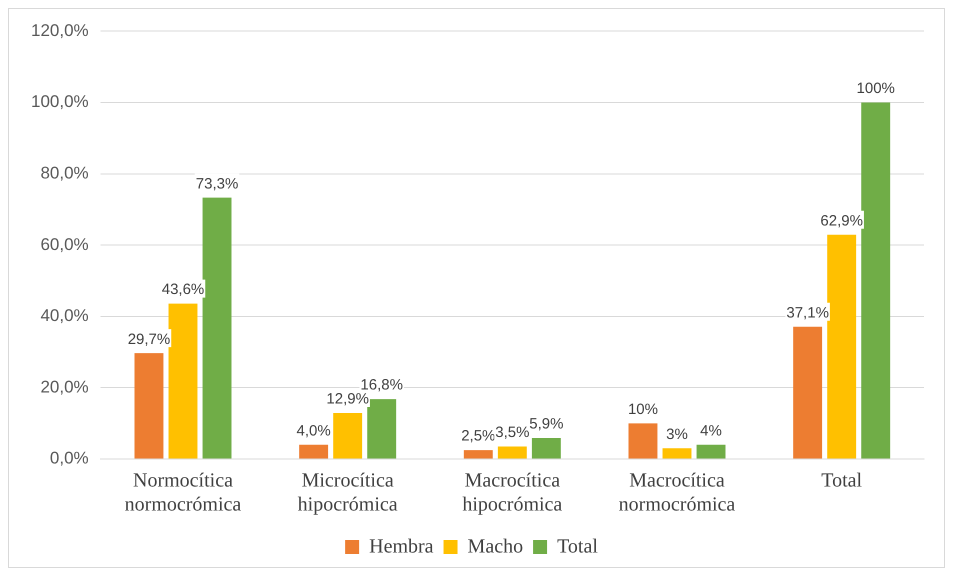  What do you see at coordinates (577, 546) in the screenshot?
I see `legend-label: Total` at bounding box center [577, 546].